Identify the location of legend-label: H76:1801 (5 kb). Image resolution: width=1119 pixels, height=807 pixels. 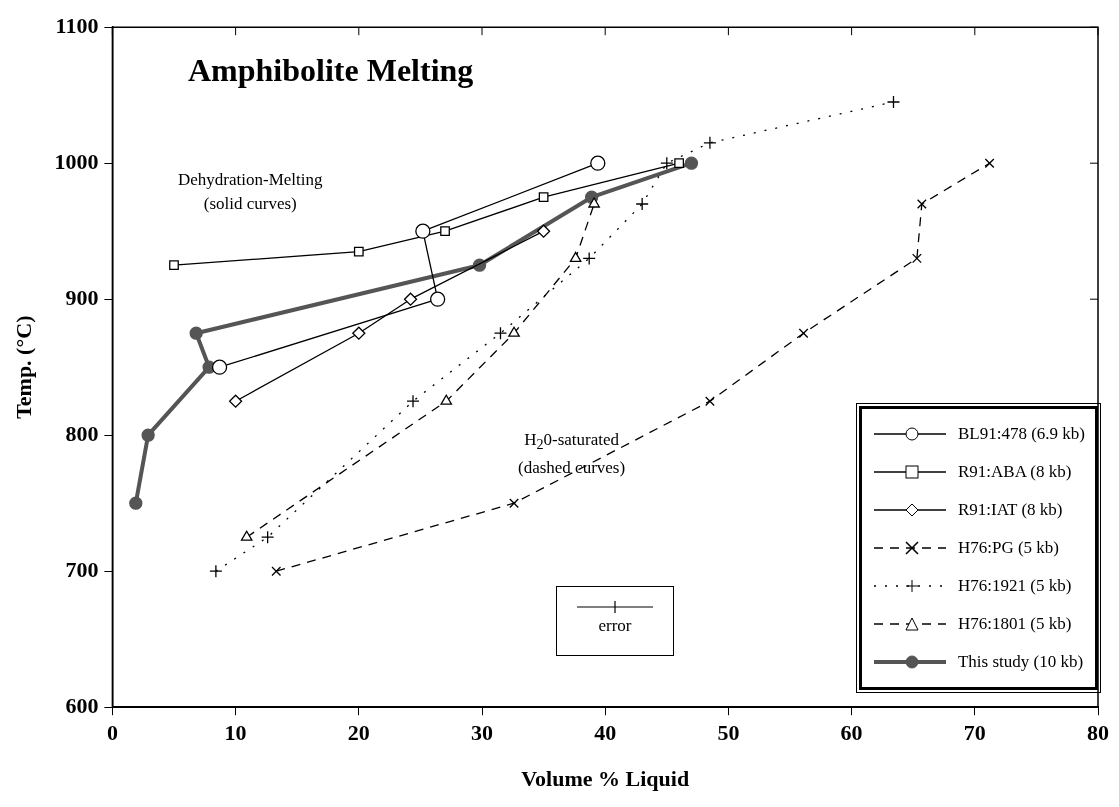
(1014, 624).